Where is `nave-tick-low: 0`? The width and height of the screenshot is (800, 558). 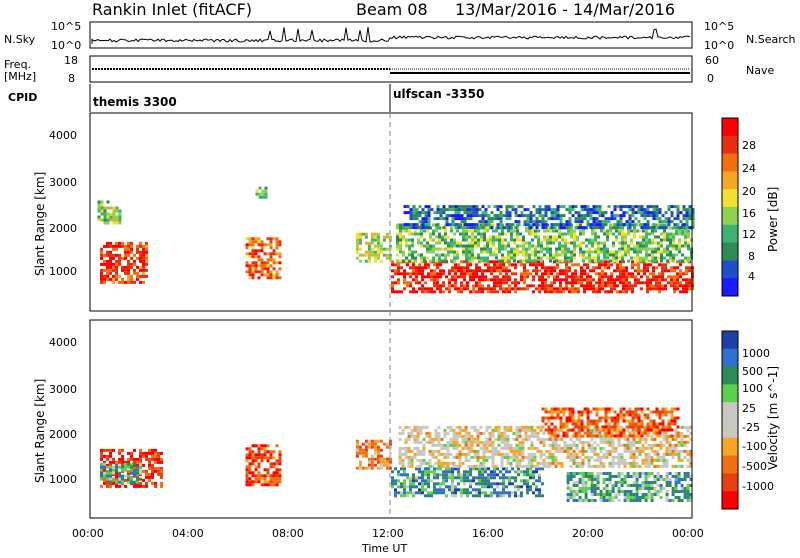 nave-tick-low: 0 is located at coordinates (710, 78).